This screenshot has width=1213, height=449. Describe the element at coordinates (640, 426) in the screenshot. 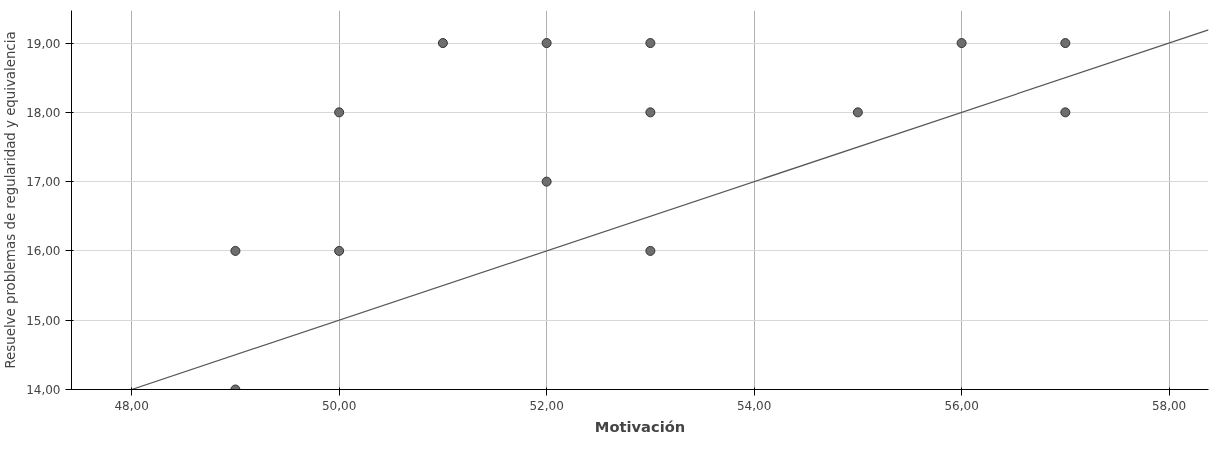

I see `x-axis-title: Motivación` at that location.